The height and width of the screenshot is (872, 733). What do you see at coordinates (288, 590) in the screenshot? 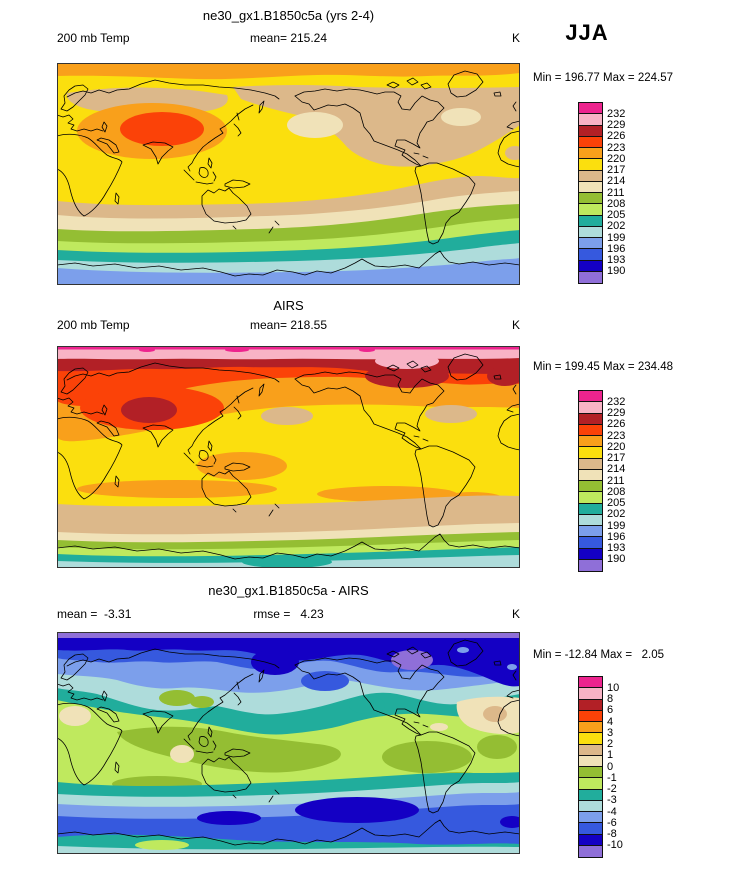
I see `panel3-title: ne30_gx1.B1850c5a - AIRS` at bounding box center [288, 590].